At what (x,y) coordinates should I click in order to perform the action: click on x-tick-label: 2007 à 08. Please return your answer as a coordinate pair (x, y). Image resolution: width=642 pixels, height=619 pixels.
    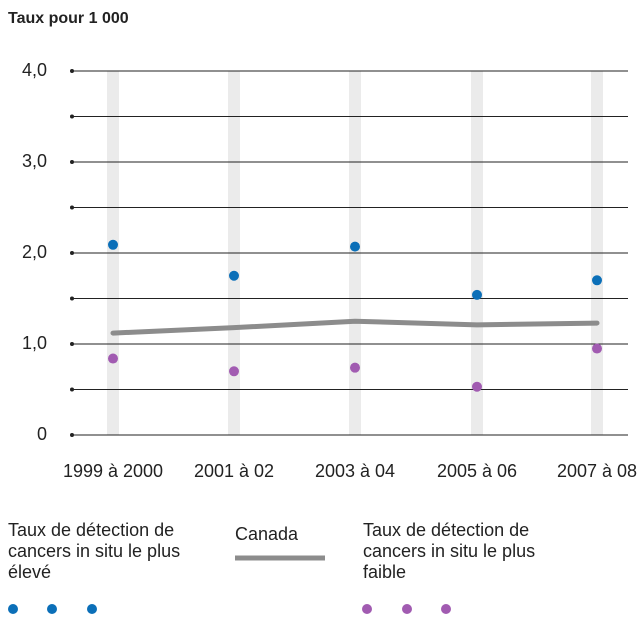
    Looking at the image, I should click on (597, 471).